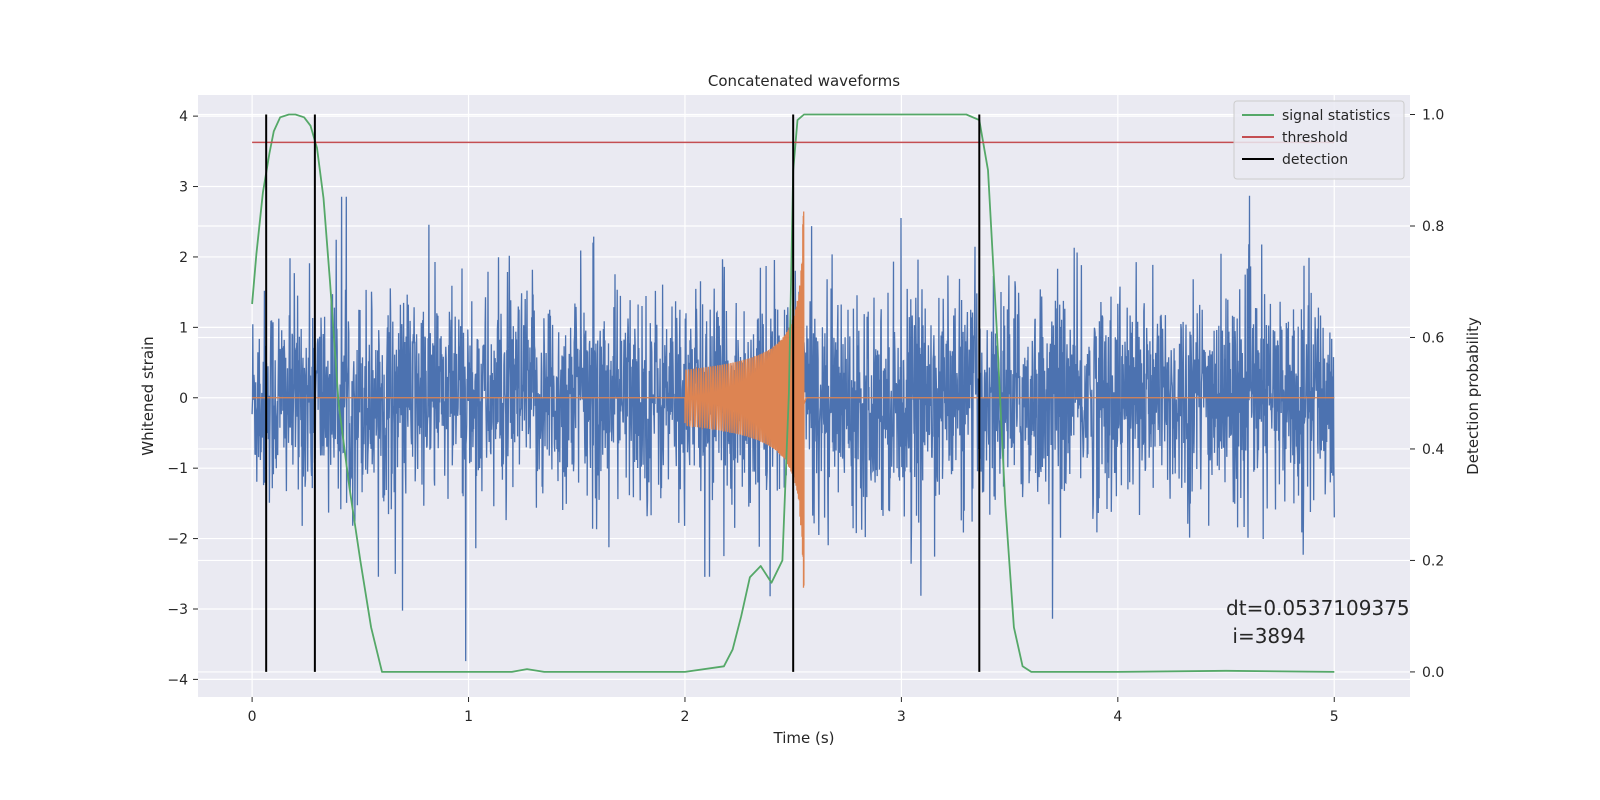 This screenshot has width=1600, height=800. I want to click on annotation-dt: dt=0.0537109375, so click(1318, 608).